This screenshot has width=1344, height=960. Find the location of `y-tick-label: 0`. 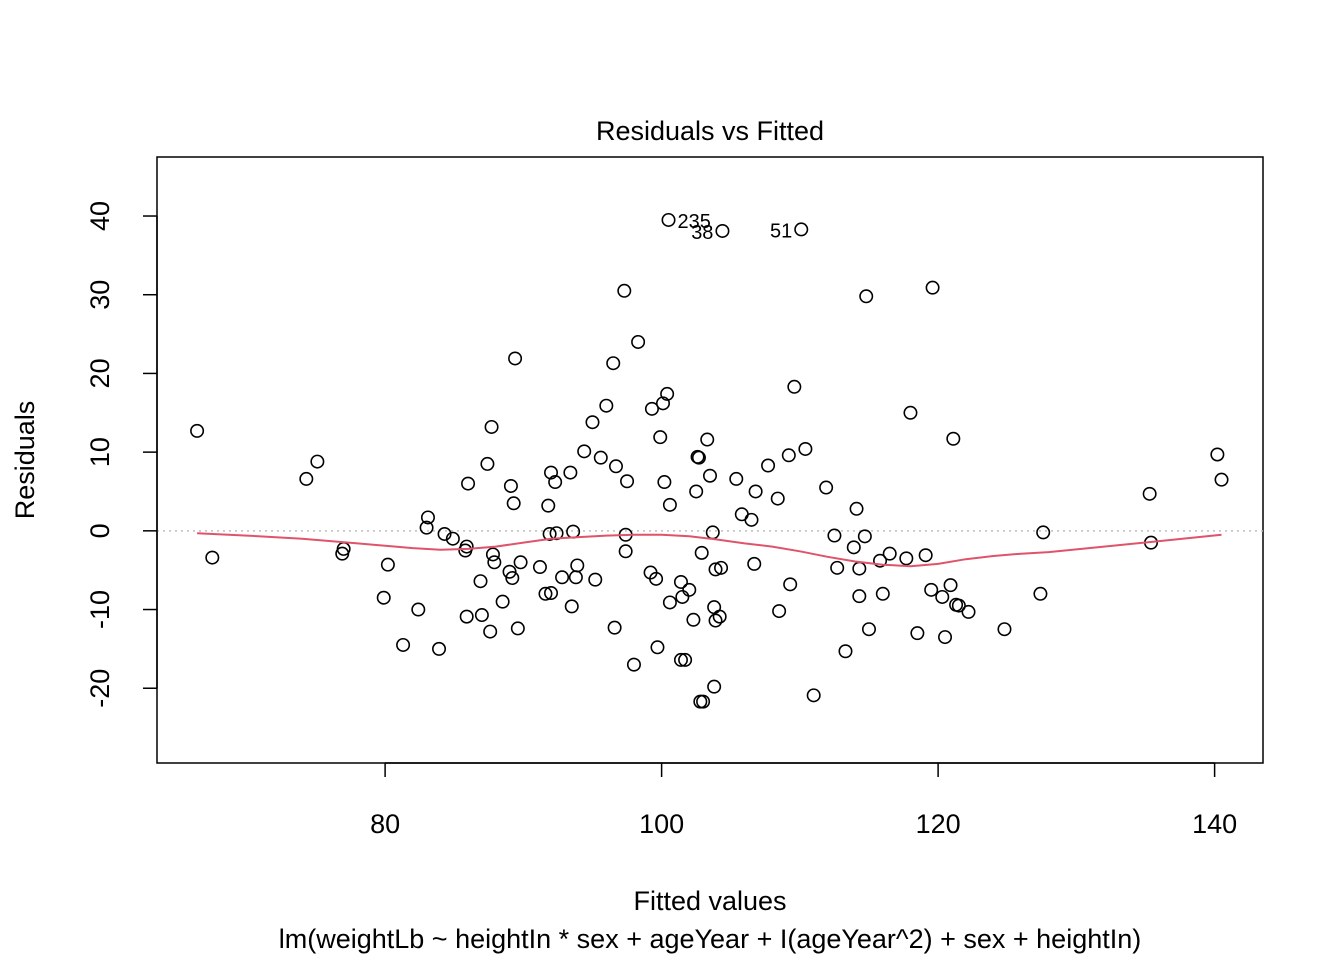

y-tick-label: 0 is located at coordinates (100, 530).